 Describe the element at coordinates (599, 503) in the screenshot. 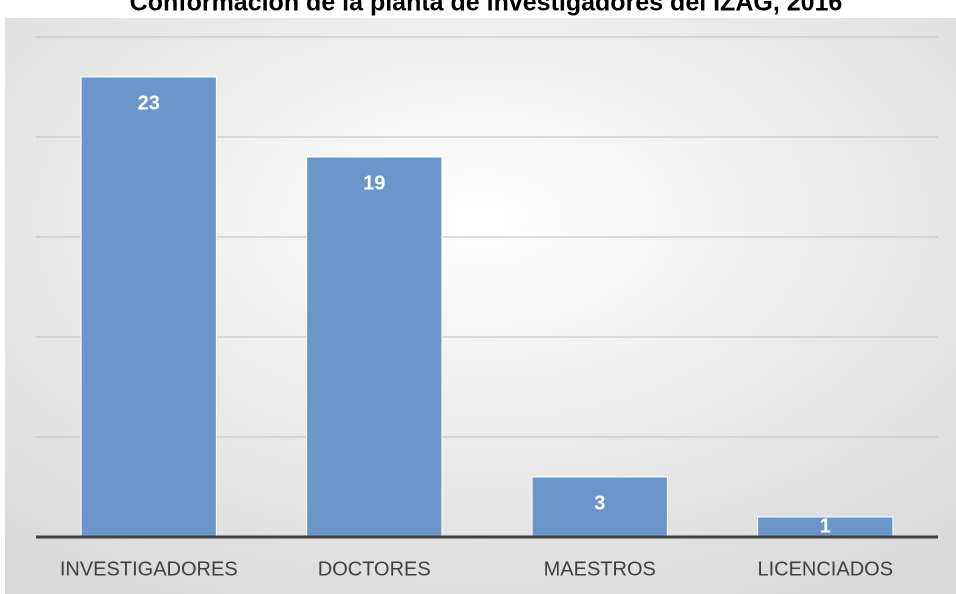

I see `data-label: 3` at that location.